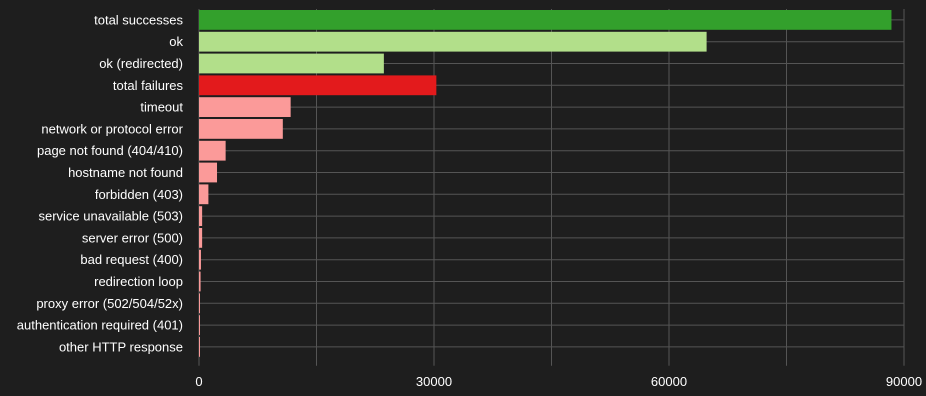  I want to click on category-label: forbidden (403), so click(139, 194).